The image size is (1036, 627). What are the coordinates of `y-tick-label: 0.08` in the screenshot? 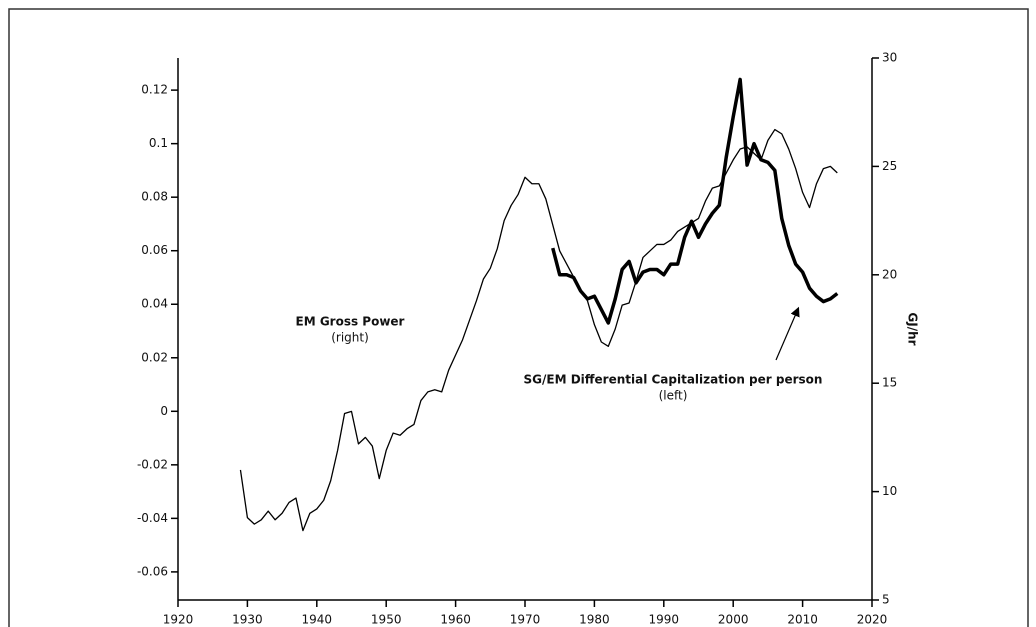 It's located at (154, 197).